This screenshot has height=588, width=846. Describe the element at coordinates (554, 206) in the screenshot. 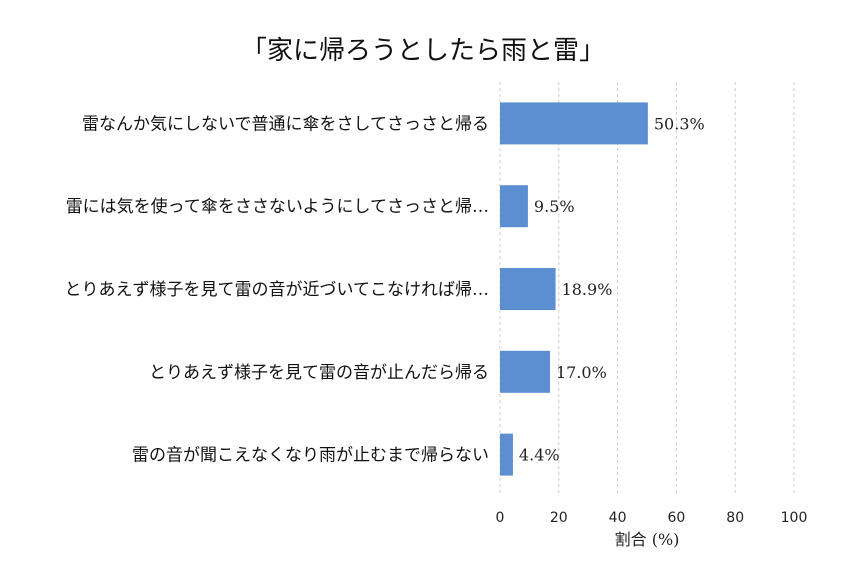

I see `value-label-1: 9.5%` at that location.